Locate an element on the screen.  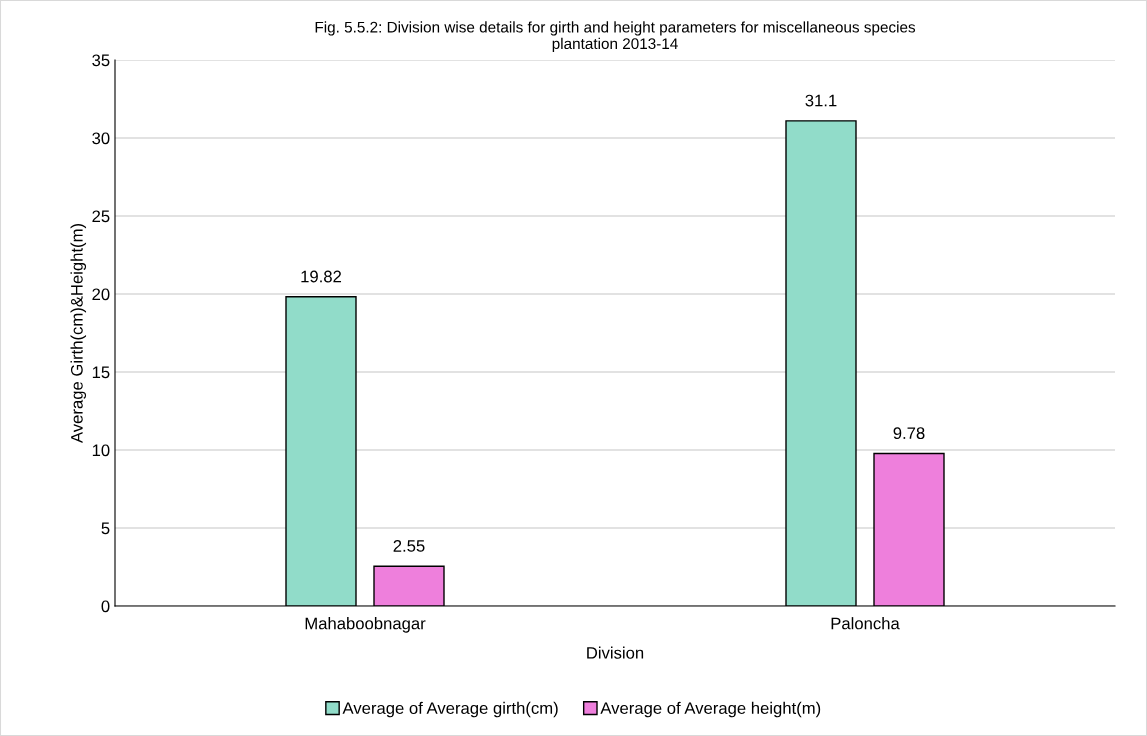
chart-title: Fig. 5.5.2: Division wise details for girth and height parameters for miscellaneous species plantation 2013-14 is located at coordinates (615, 37).